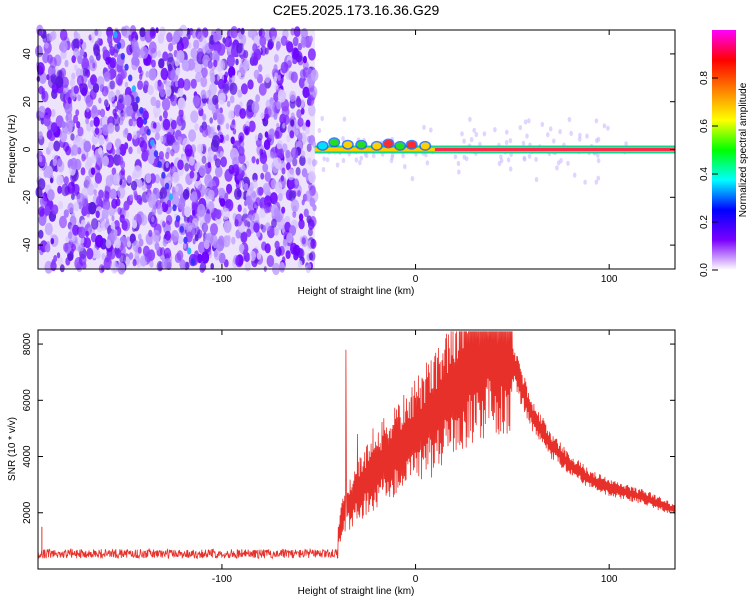 The height and width of the screenshot is (605, 750). What do you see at coordinates (704, 126) in the screenshot?
I see `colorbar-tick-label: 0.6` at bounding box center [704, 126].